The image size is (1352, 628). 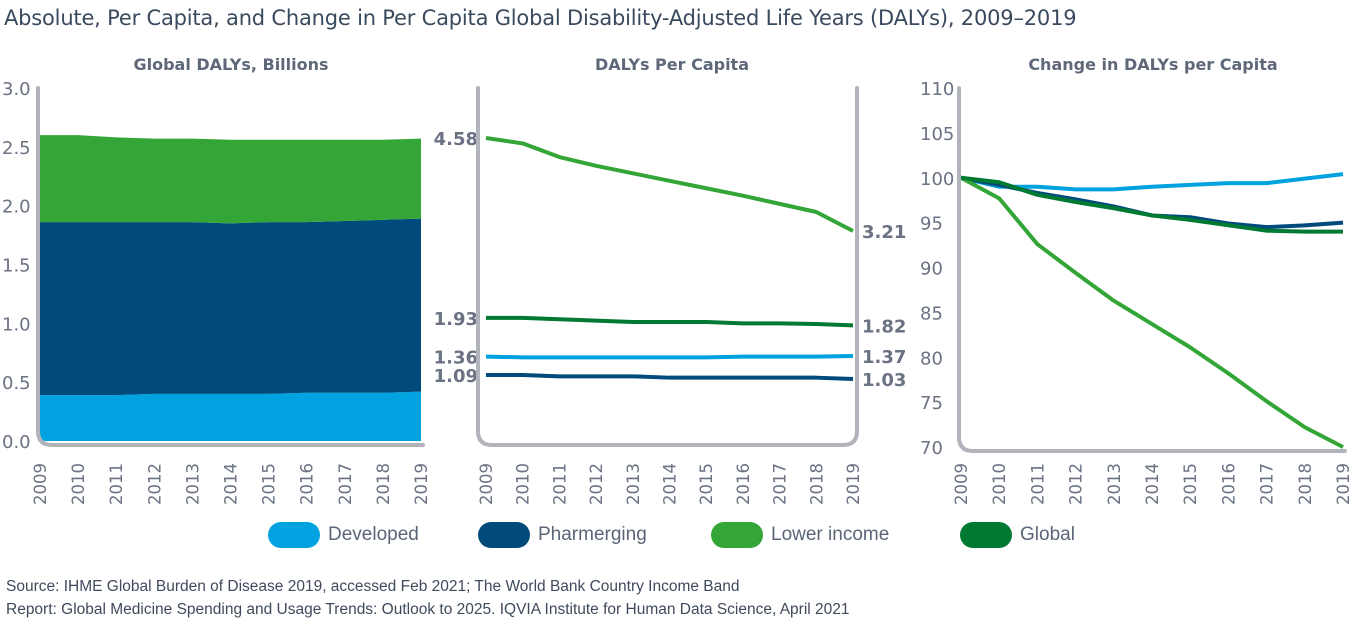 I want to click on legend-item-pharmerging: Pharmerging, so click(x=562, y=535).